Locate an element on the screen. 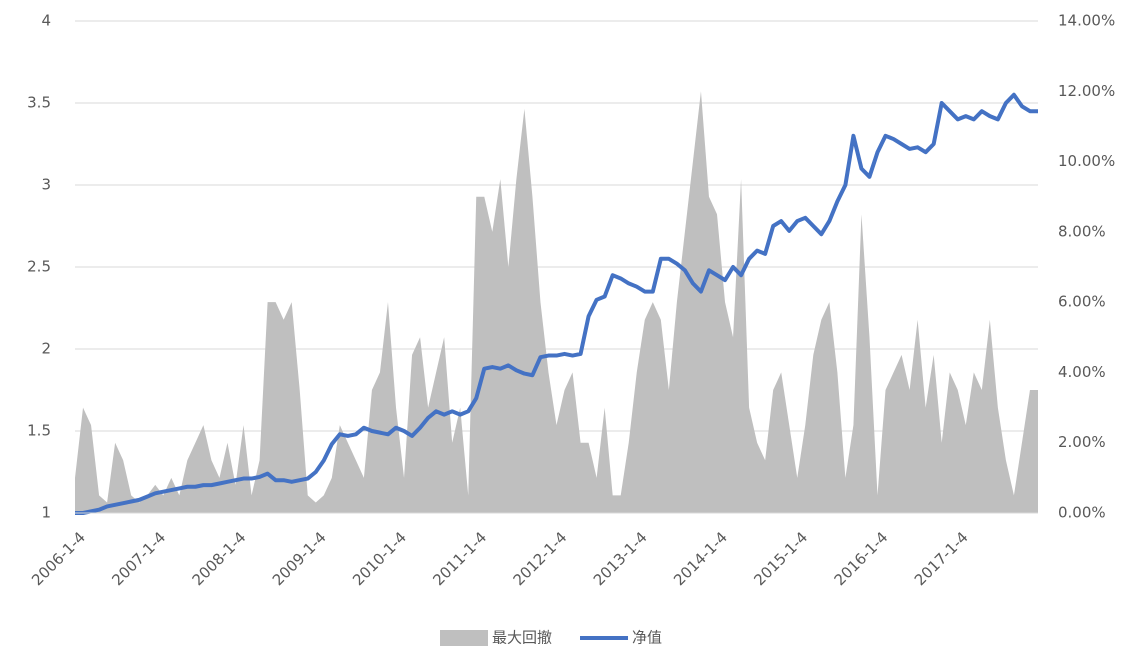  x-tick-label: 2011-1-4 is located at coordinates (459, 558).